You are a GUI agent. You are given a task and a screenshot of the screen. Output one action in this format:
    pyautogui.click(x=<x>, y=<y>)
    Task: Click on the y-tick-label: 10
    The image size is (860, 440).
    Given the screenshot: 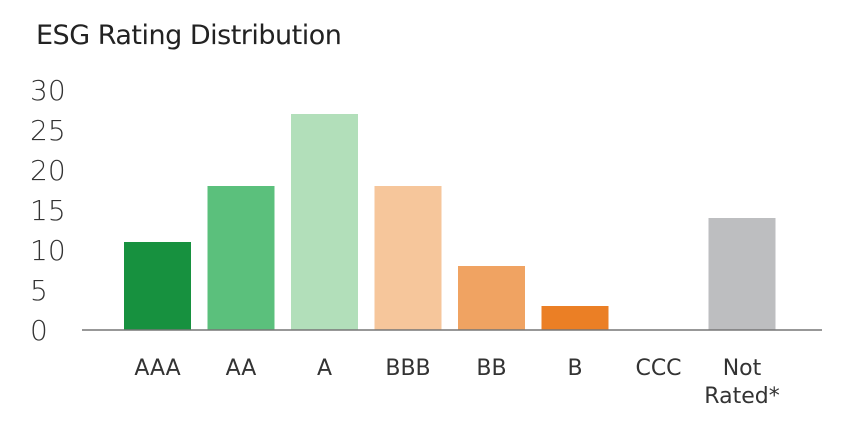 What is the action you would take?
    pyautogui.click(x=48, y=250)
    